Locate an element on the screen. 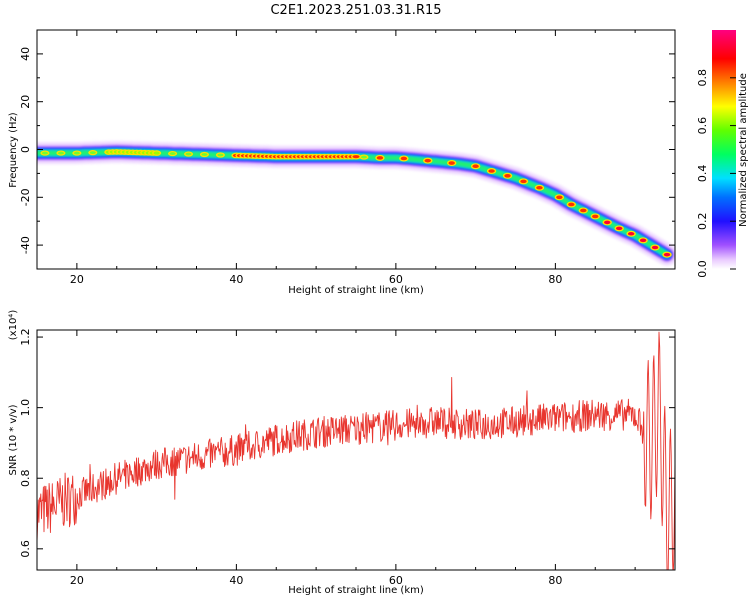 Image resolution: width=750 pixels, height=600 pixels. chart-title: C2E1.2023.251.03.31.R15 is located at coordinates (355, 10).